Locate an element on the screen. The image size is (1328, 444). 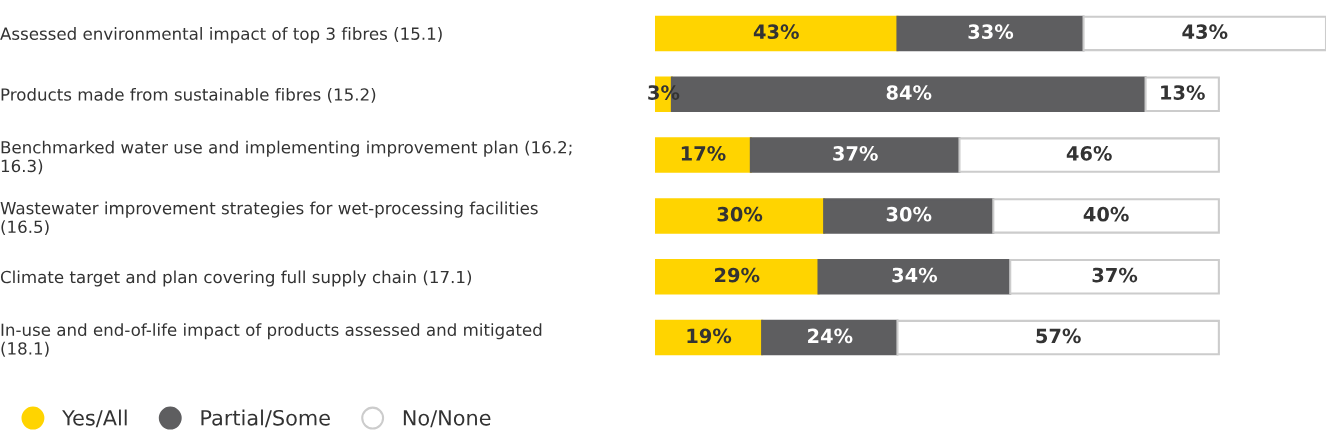
y-tick-label: Products made from sustainable fibres (15.2) is located at coordinates (188, 95).